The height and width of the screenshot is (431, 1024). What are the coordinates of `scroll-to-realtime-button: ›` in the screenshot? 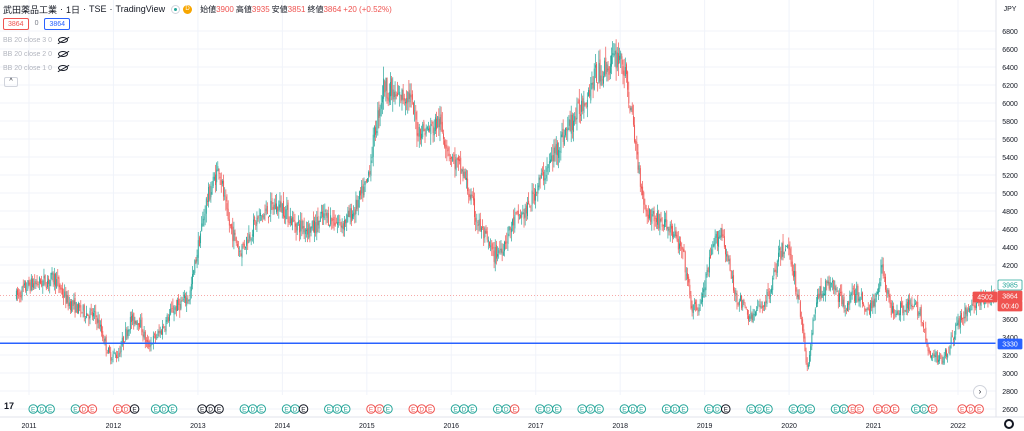 It's located at (980, 392).